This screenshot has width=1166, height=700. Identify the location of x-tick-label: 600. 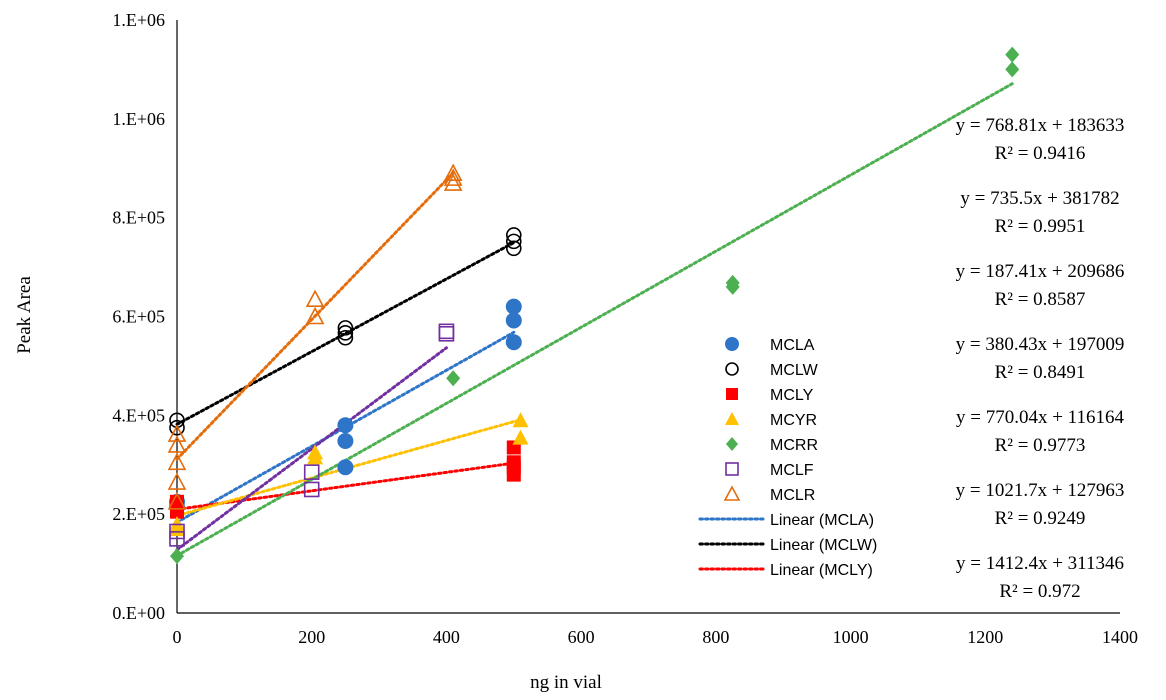
(581, 637).